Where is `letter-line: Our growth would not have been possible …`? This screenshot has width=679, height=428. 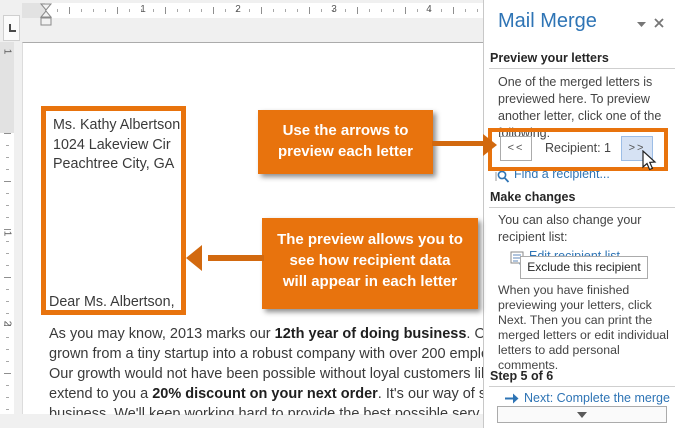
letter-line: Our growth would not have been possible … is located at coordinates (267, 374).